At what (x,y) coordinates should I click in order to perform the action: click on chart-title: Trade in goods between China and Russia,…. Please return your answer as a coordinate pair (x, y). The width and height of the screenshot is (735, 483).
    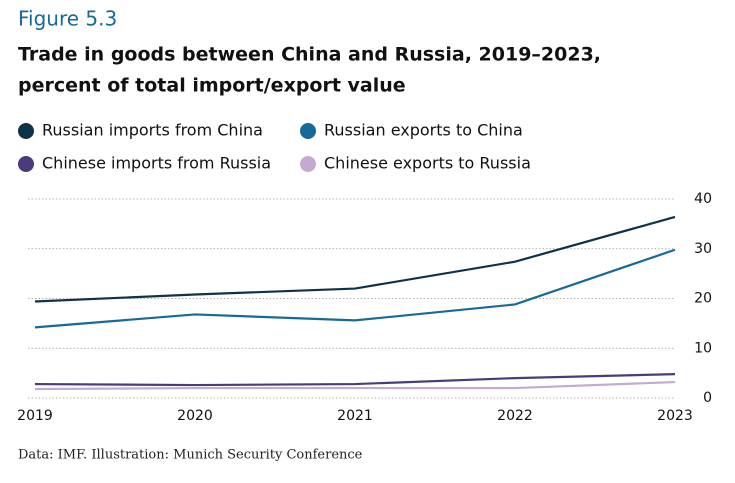
    Looking at the image, I should click on (309, 55).